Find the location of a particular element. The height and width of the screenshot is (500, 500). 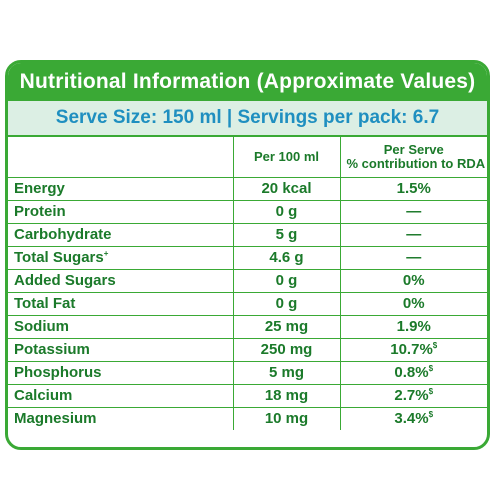

table-row: Total Fat 0 g 0% is located at coordinates (247, 303).